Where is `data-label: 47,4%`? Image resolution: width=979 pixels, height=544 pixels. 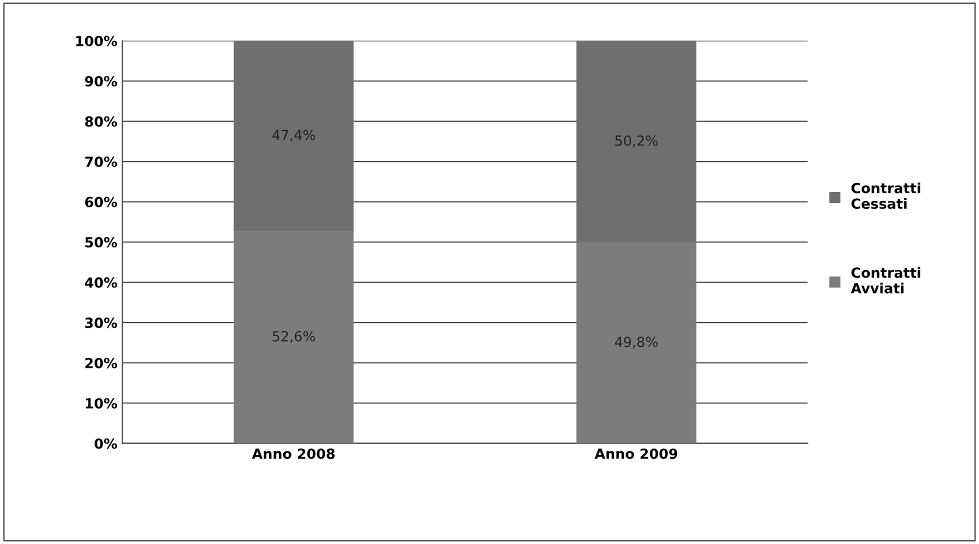
data-label: 47,4% is located at coordinates (293, 136).